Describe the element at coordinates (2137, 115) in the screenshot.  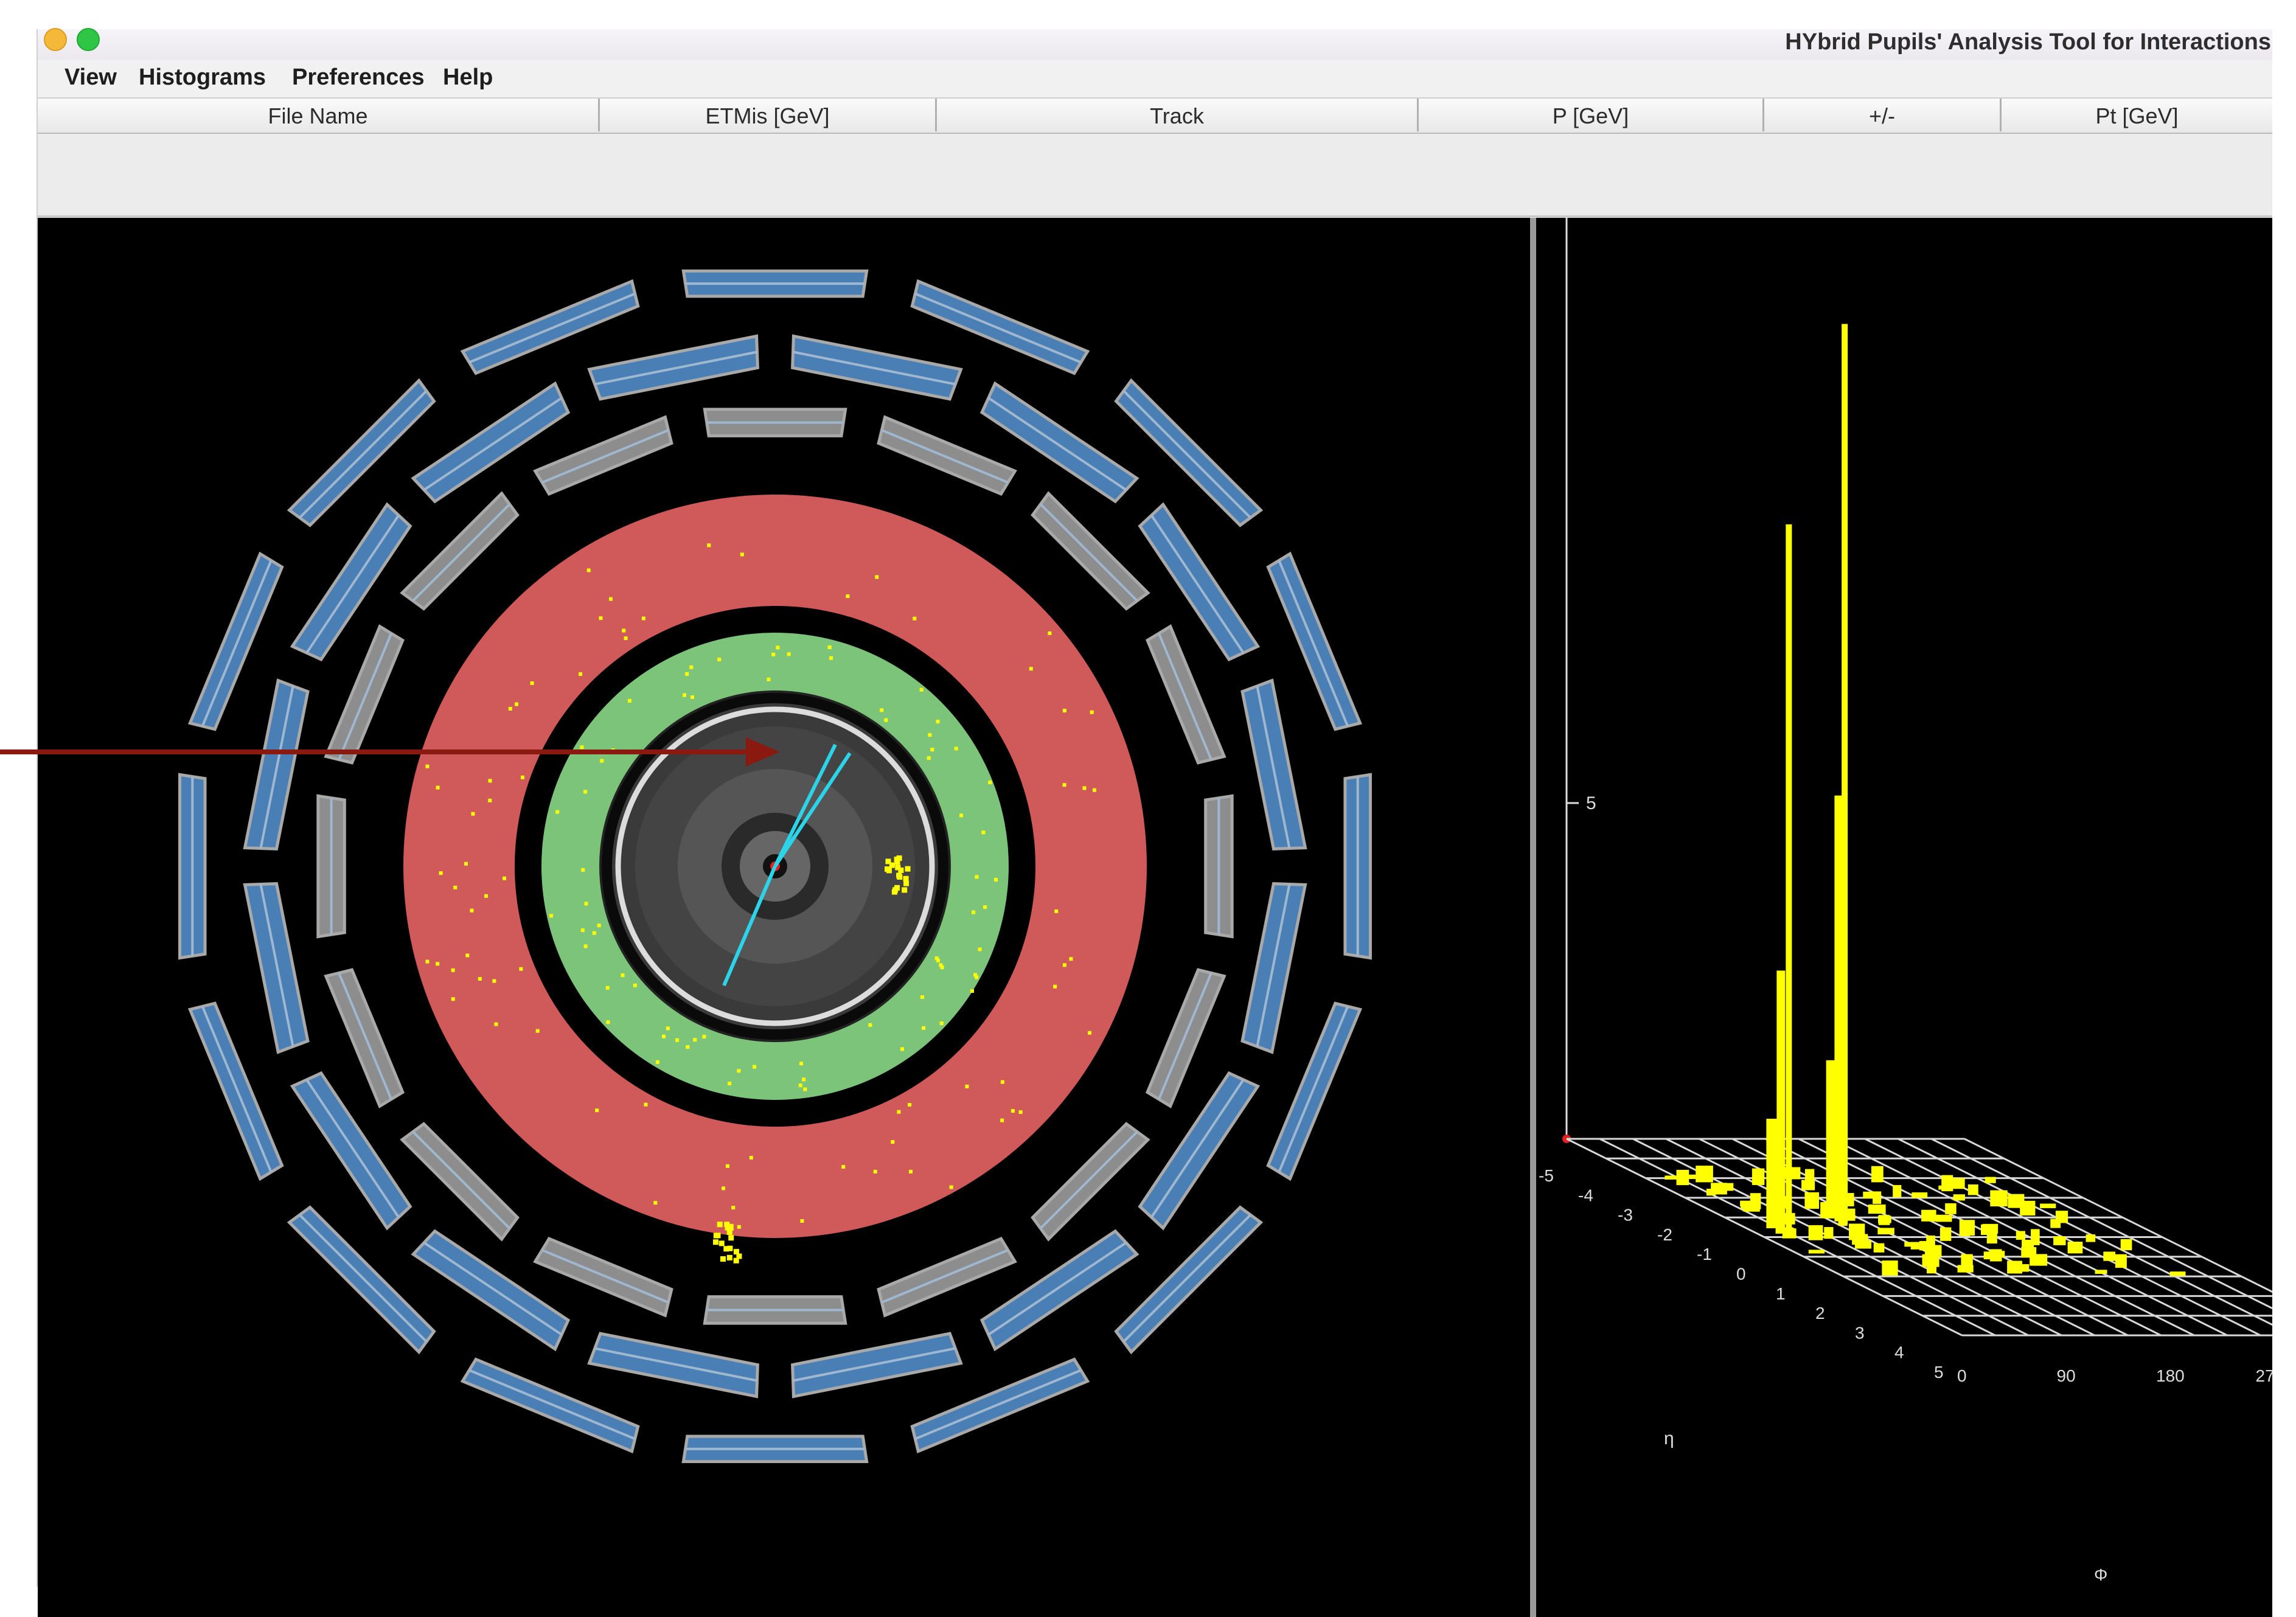
I see `column-header-pt: Pt [GeV]` at that location.